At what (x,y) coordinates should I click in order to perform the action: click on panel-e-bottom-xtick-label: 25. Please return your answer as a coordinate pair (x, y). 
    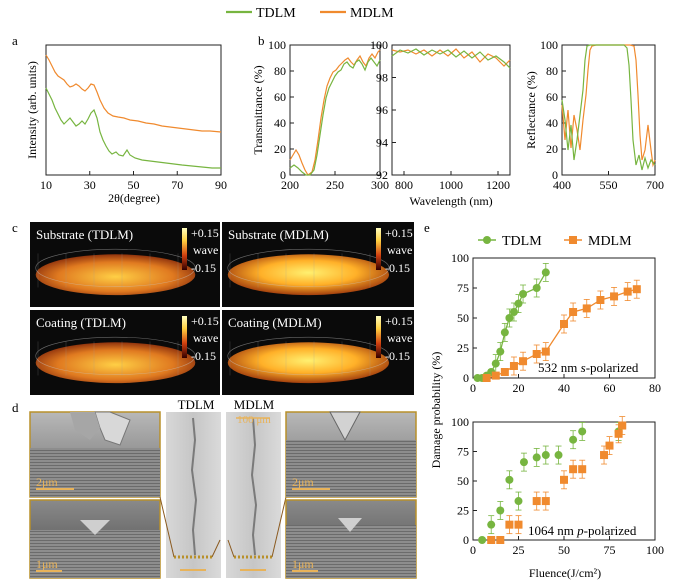
    Looking at the image, I should click on (519, 550).